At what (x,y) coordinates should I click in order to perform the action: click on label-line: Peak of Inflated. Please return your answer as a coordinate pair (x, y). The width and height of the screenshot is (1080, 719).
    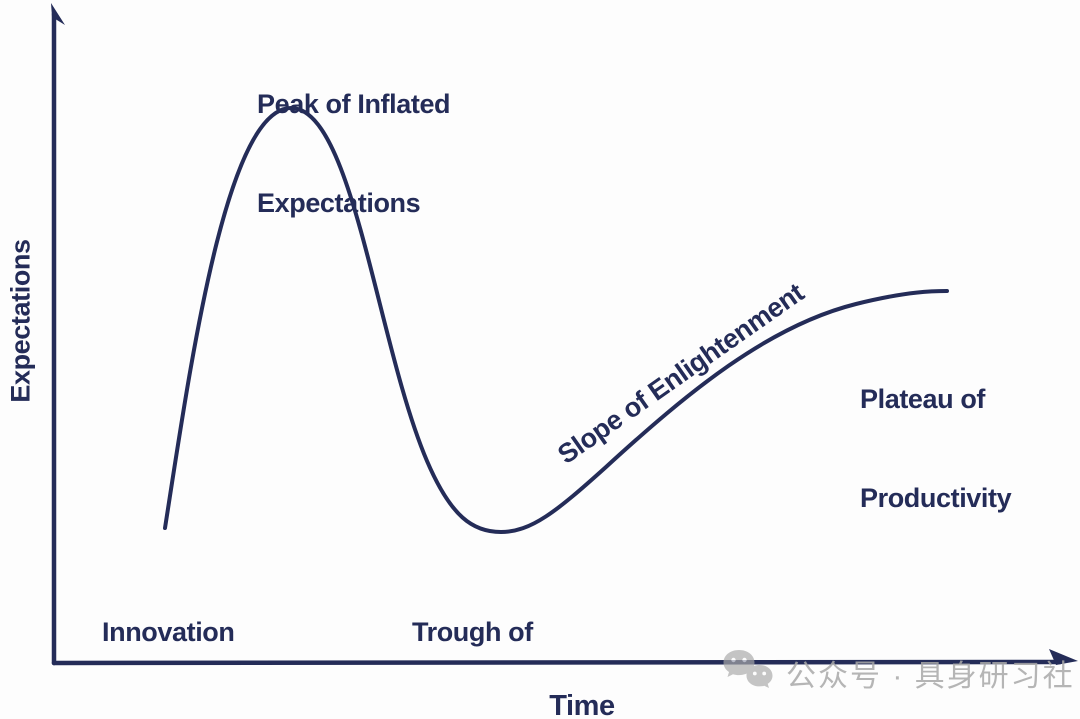
    Looking at the image, I should click on (354, 104).